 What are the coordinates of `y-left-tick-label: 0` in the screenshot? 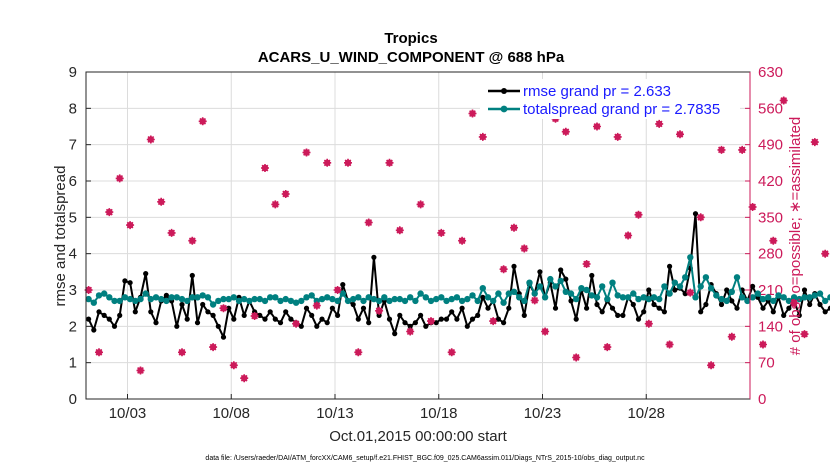 It's located at (73, 399).